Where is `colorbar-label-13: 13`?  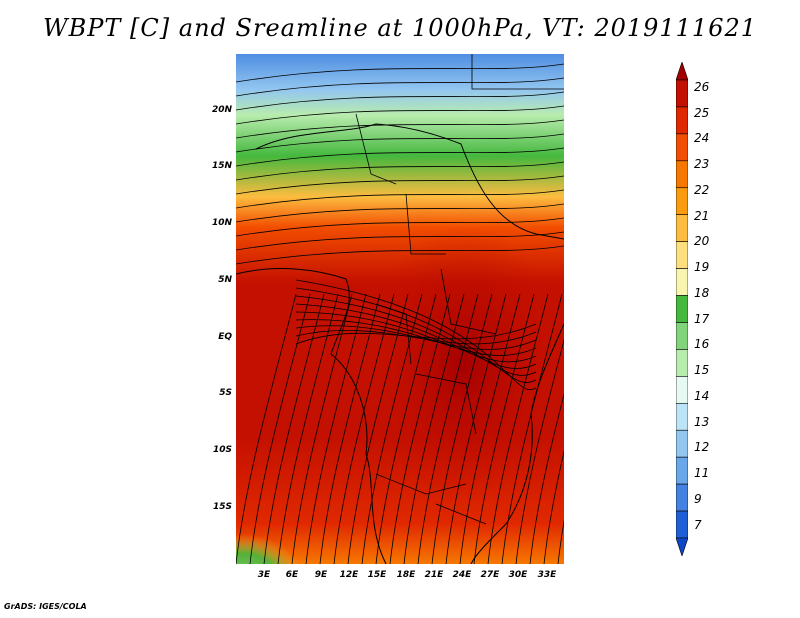
colorbar-label-13: 13 is located at coordinates (702, 422).